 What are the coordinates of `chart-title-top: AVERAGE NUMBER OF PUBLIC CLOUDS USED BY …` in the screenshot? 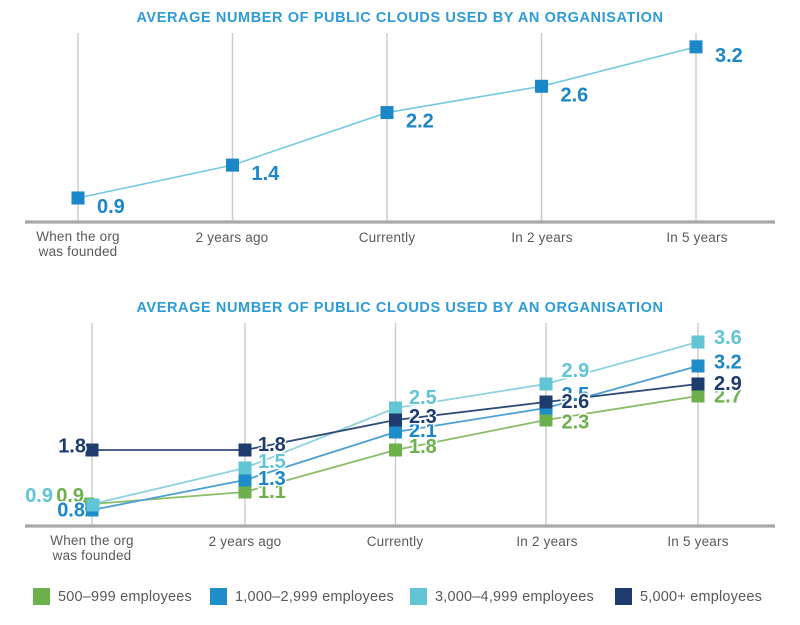 It's located at (400, 18).